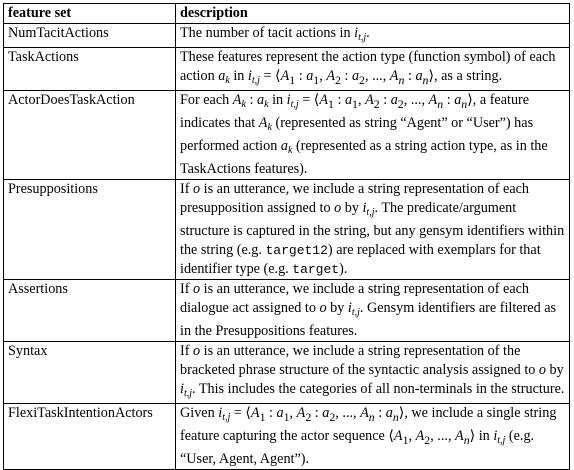 Image resolution: width=574 pixels, height=470 pixels. I want to click on table-header-row: feature set description, so click(286, 13).